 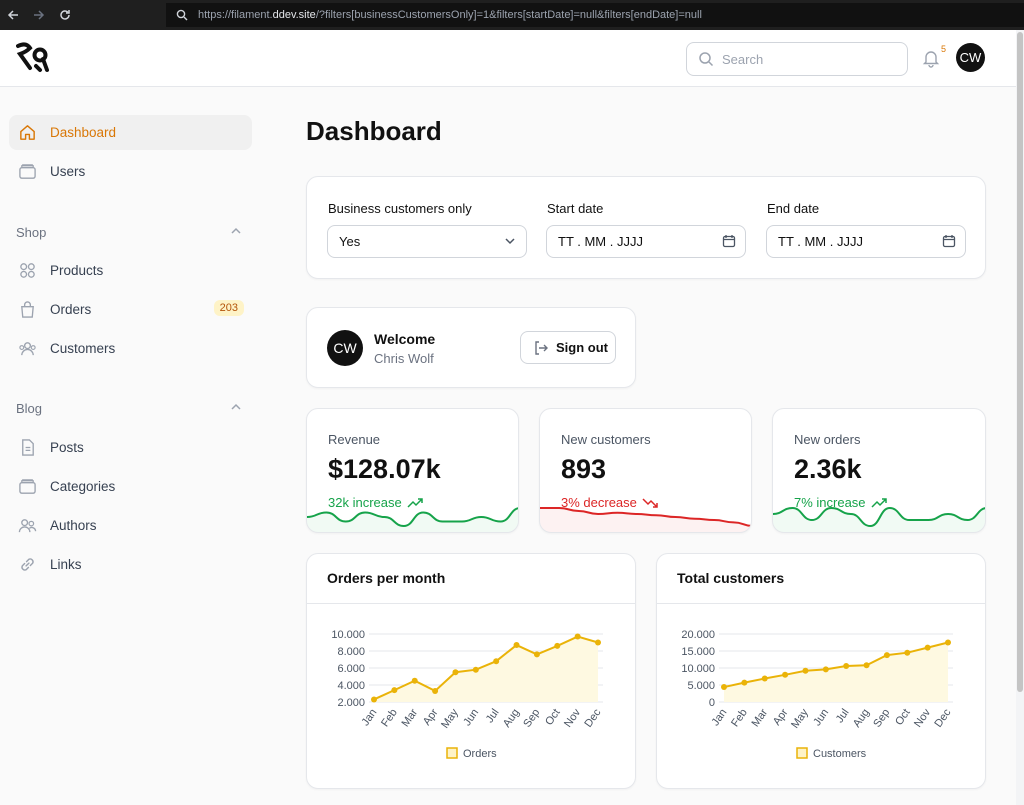 What do you see at coordinates (861, 718) in the screenshot?
I see `x-tick-label: Aug` at bounding box center [861, 718].